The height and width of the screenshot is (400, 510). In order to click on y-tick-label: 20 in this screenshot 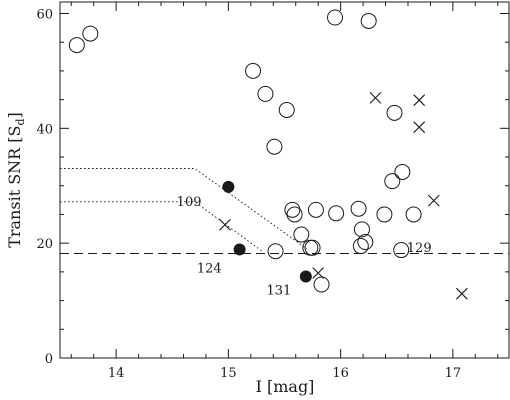, I will do `click(44, 244)`.